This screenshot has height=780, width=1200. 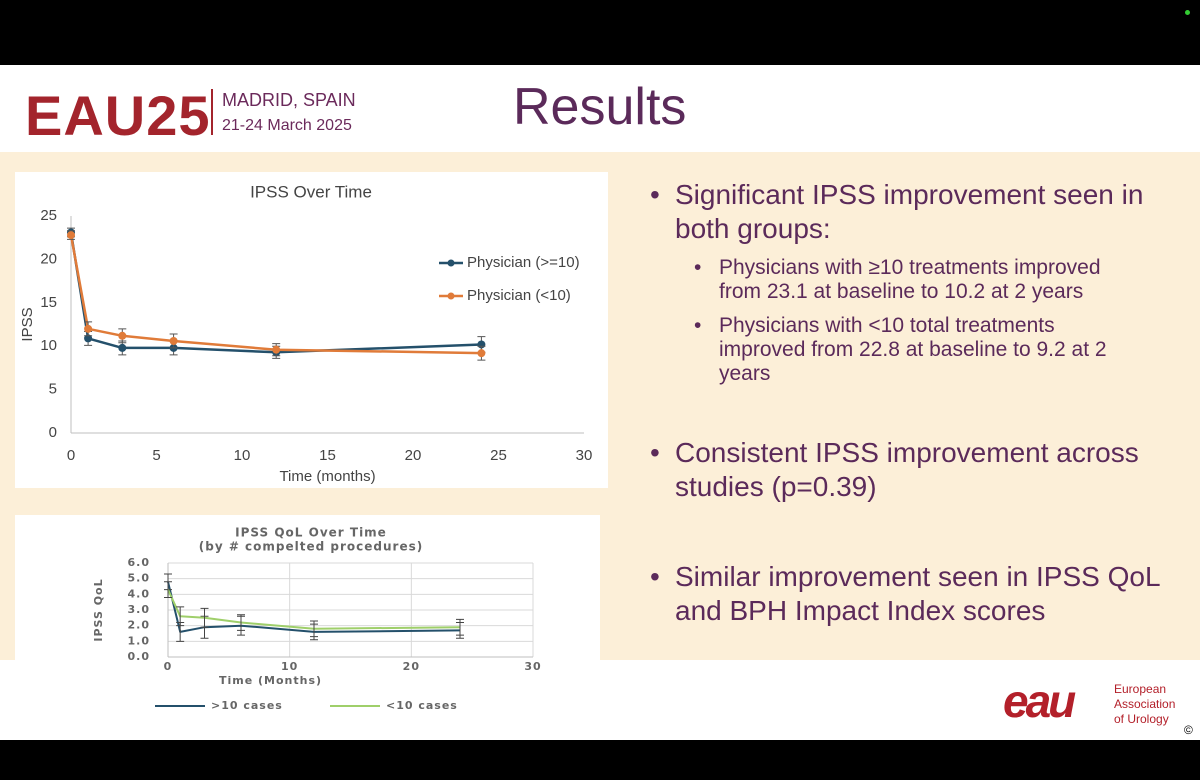 What do you see at coordinates (139, 656) in the screenshot?
I see `y-tick-label: 0.0` at bounding box center [139, 656].